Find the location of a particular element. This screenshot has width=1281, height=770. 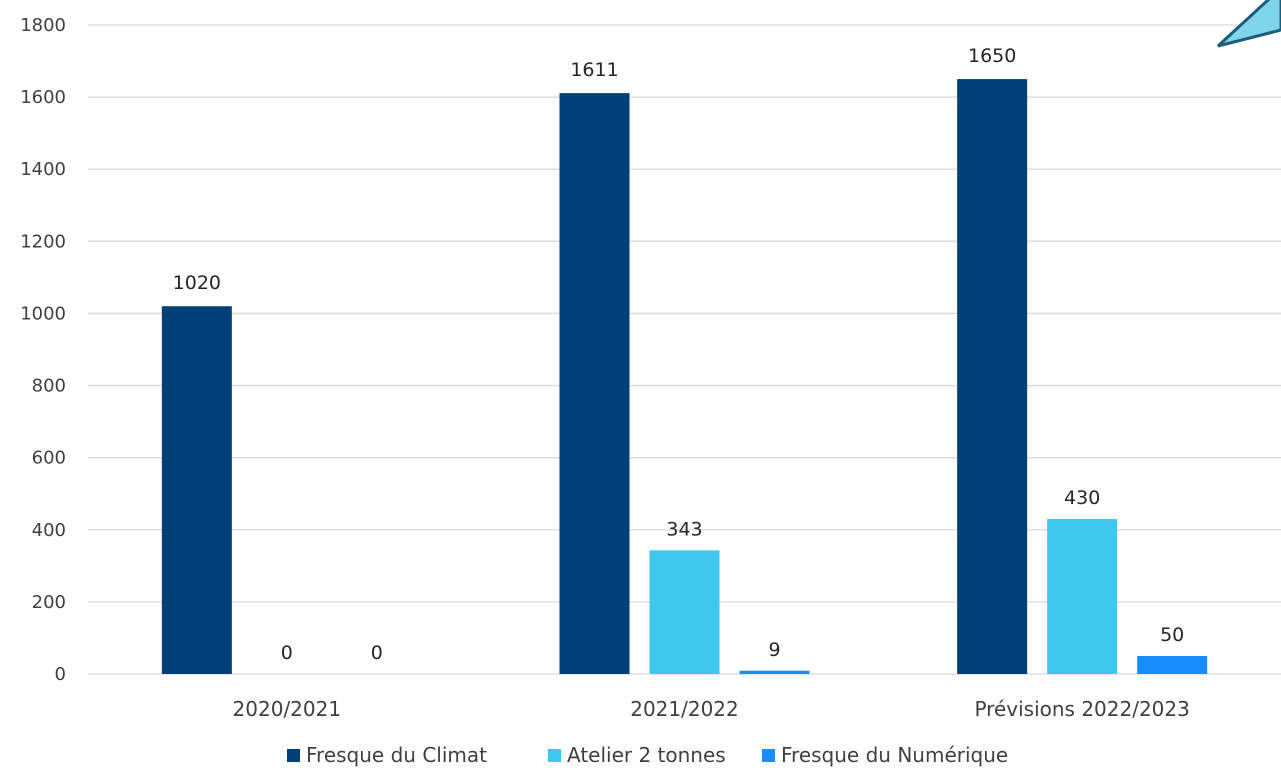

legend-item: Fresque du Climat is located at coordinates (387, 755).